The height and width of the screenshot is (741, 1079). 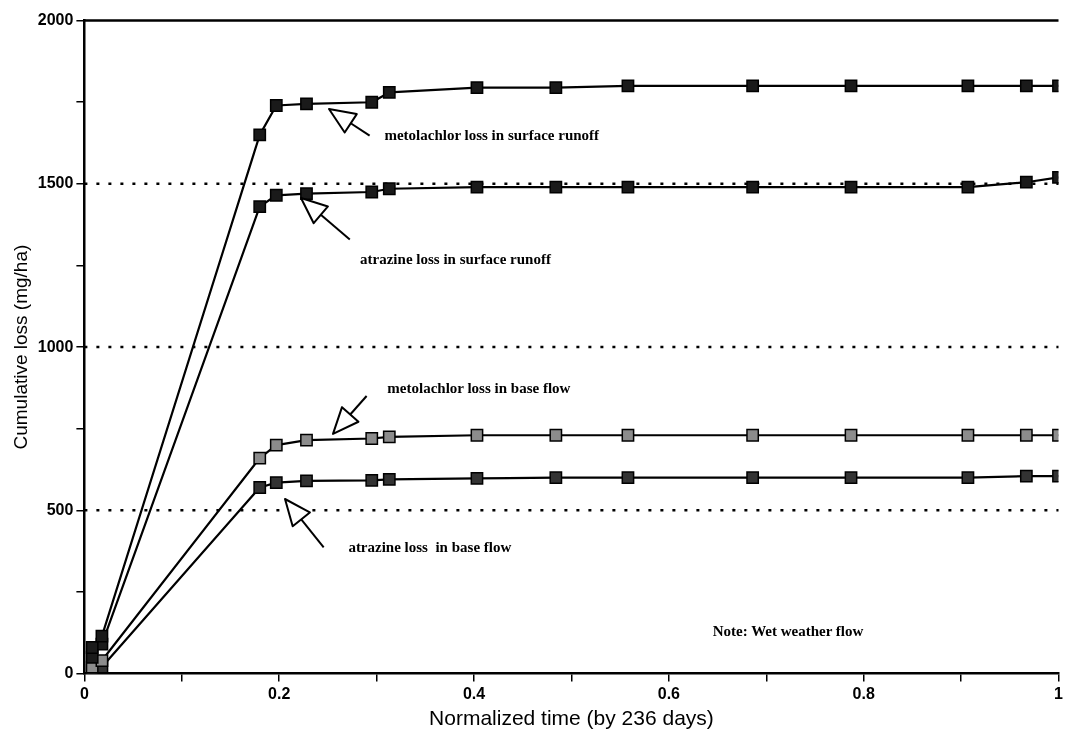 I want to click on annotation: metolachlor loss in base flow, so click(x=479, y=389).